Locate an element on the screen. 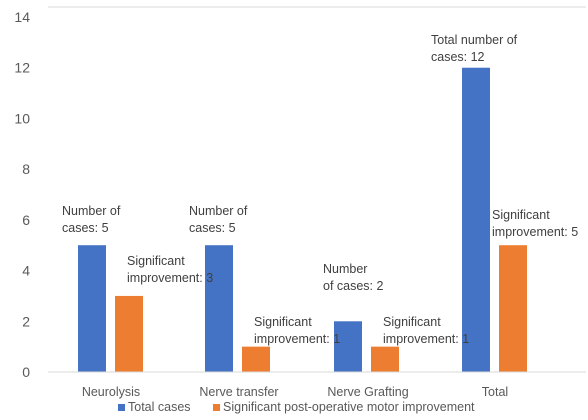 The image size is (588, 420). legend-swatch-improvement is located at coordinates (216, 407).